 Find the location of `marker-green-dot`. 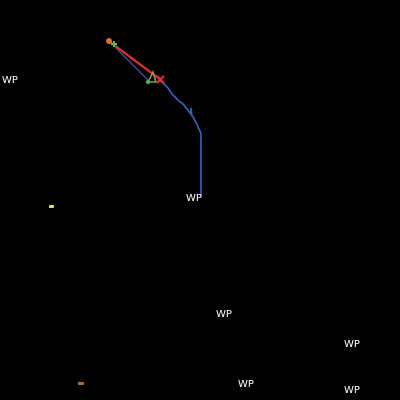

marker-green-dot is located at coordinates (148, 82).